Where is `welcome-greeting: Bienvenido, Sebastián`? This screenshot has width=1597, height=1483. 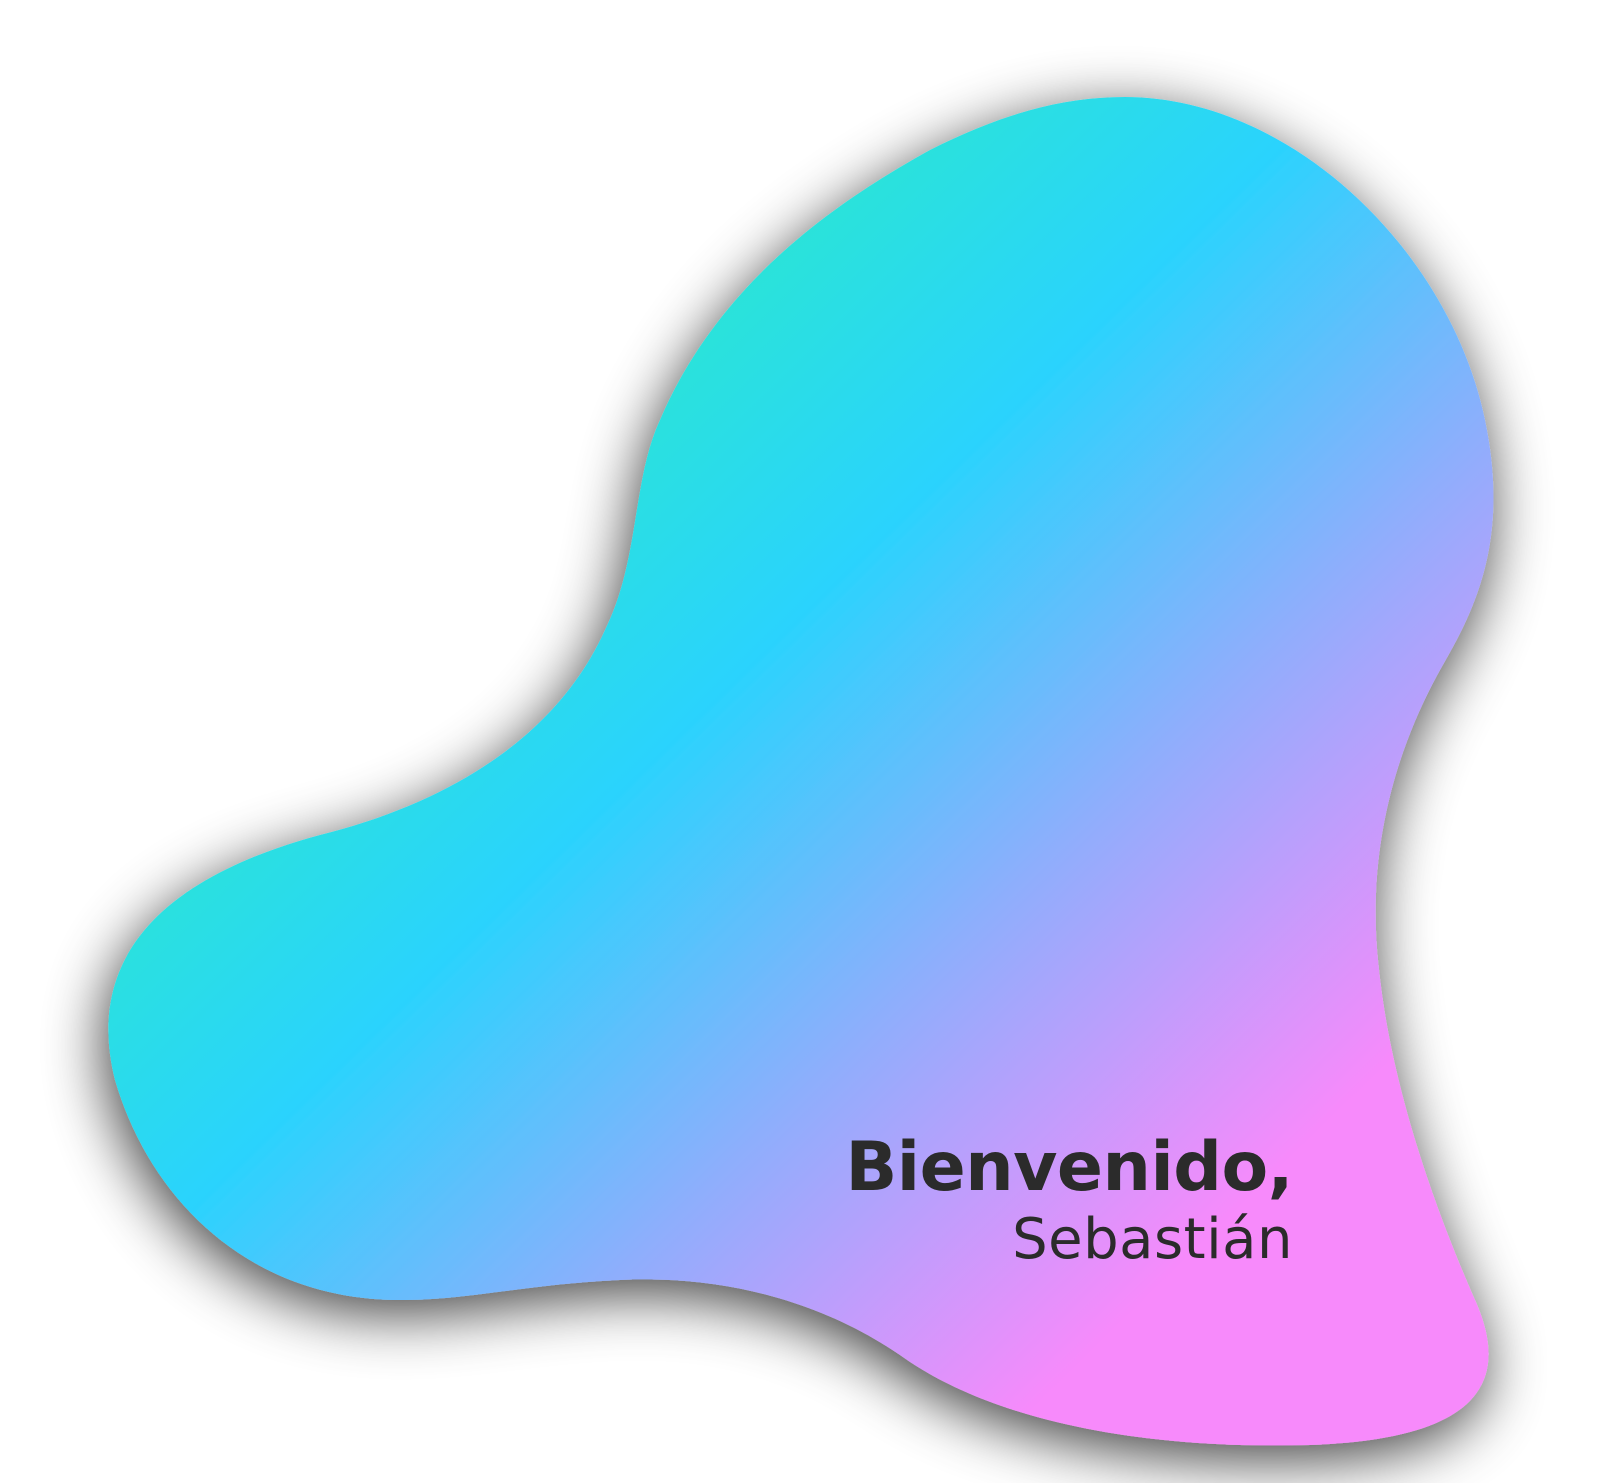
welcome-greeting: Bienvenido, Sebastián is located at coordinates (1026, 1202).